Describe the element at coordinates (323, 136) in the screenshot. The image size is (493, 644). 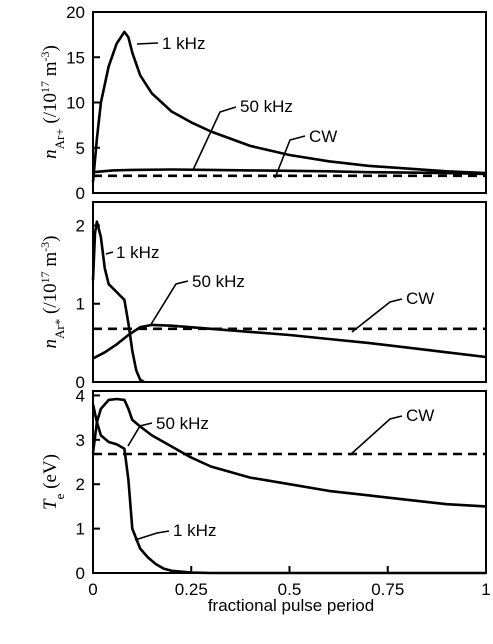
I see `label-cw-panel-1: CW` at that location.